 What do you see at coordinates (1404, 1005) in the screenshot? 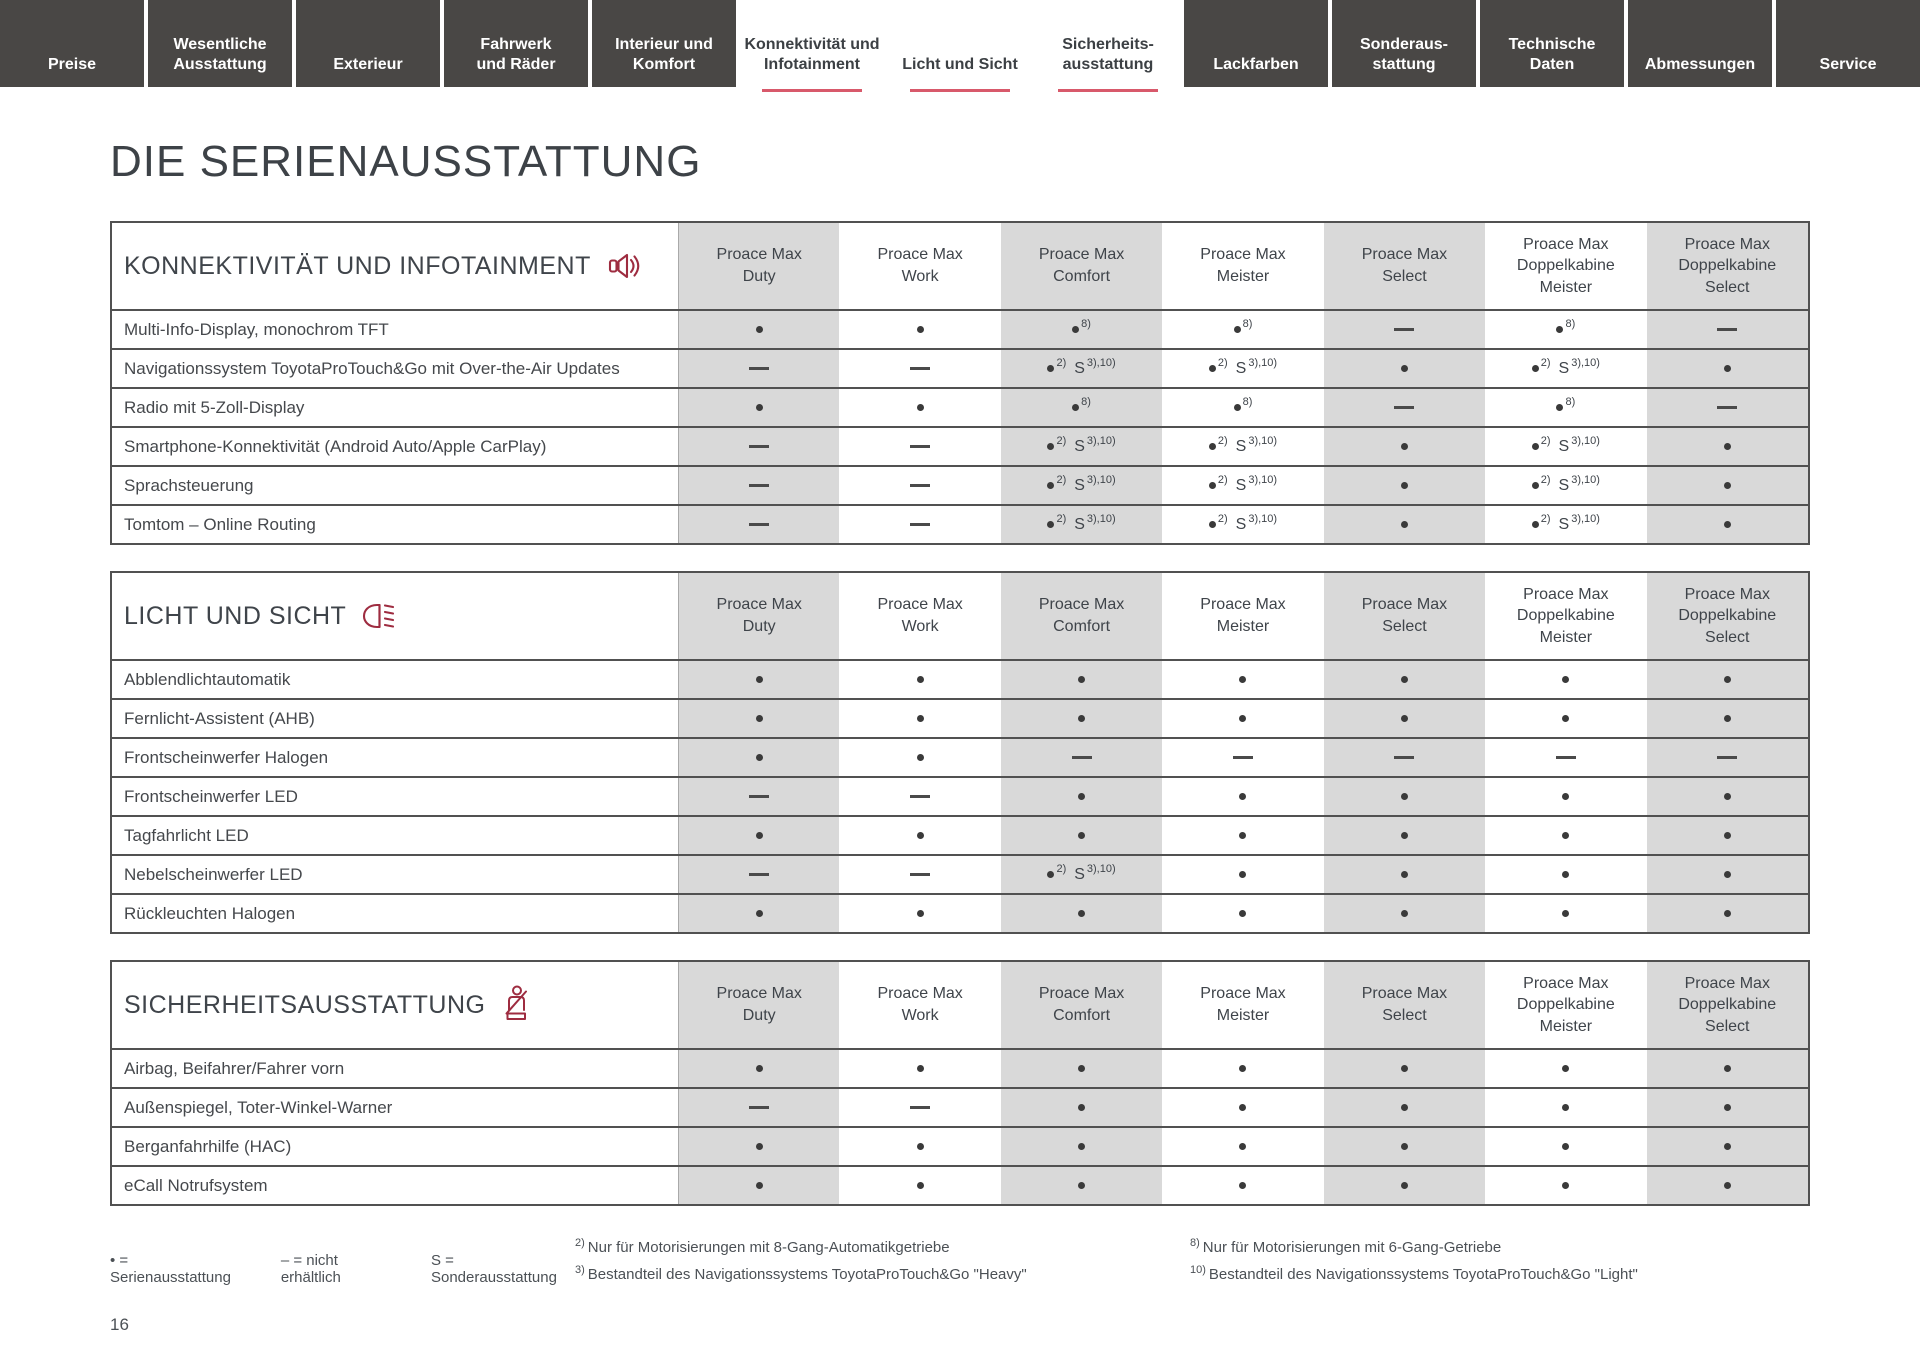
I see `column-header-select: Proace Max Select` at bounding box center [1404, 1005].